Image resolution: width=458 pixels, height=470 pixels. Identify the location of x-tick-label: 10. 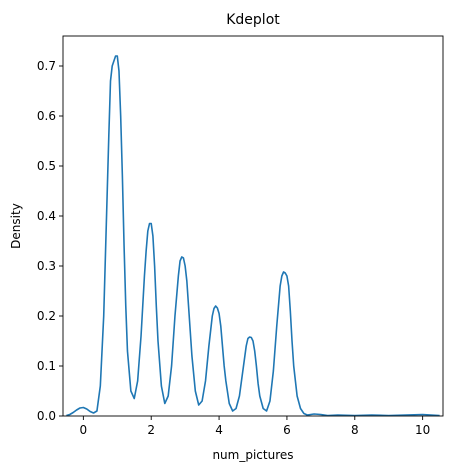
(422, 430).